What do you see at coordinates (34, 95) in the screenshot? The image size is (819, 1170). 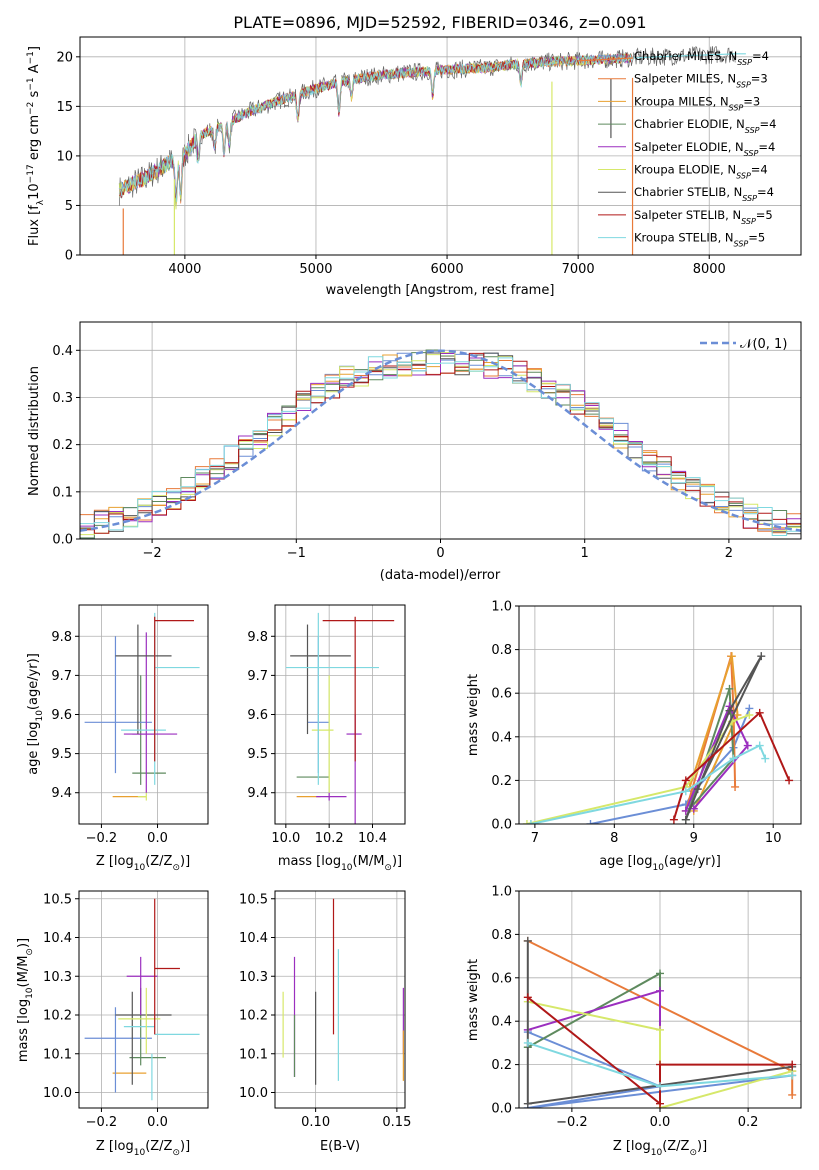 I see `spectrum-ylabel-part: s` at bounding box center [34, 95].